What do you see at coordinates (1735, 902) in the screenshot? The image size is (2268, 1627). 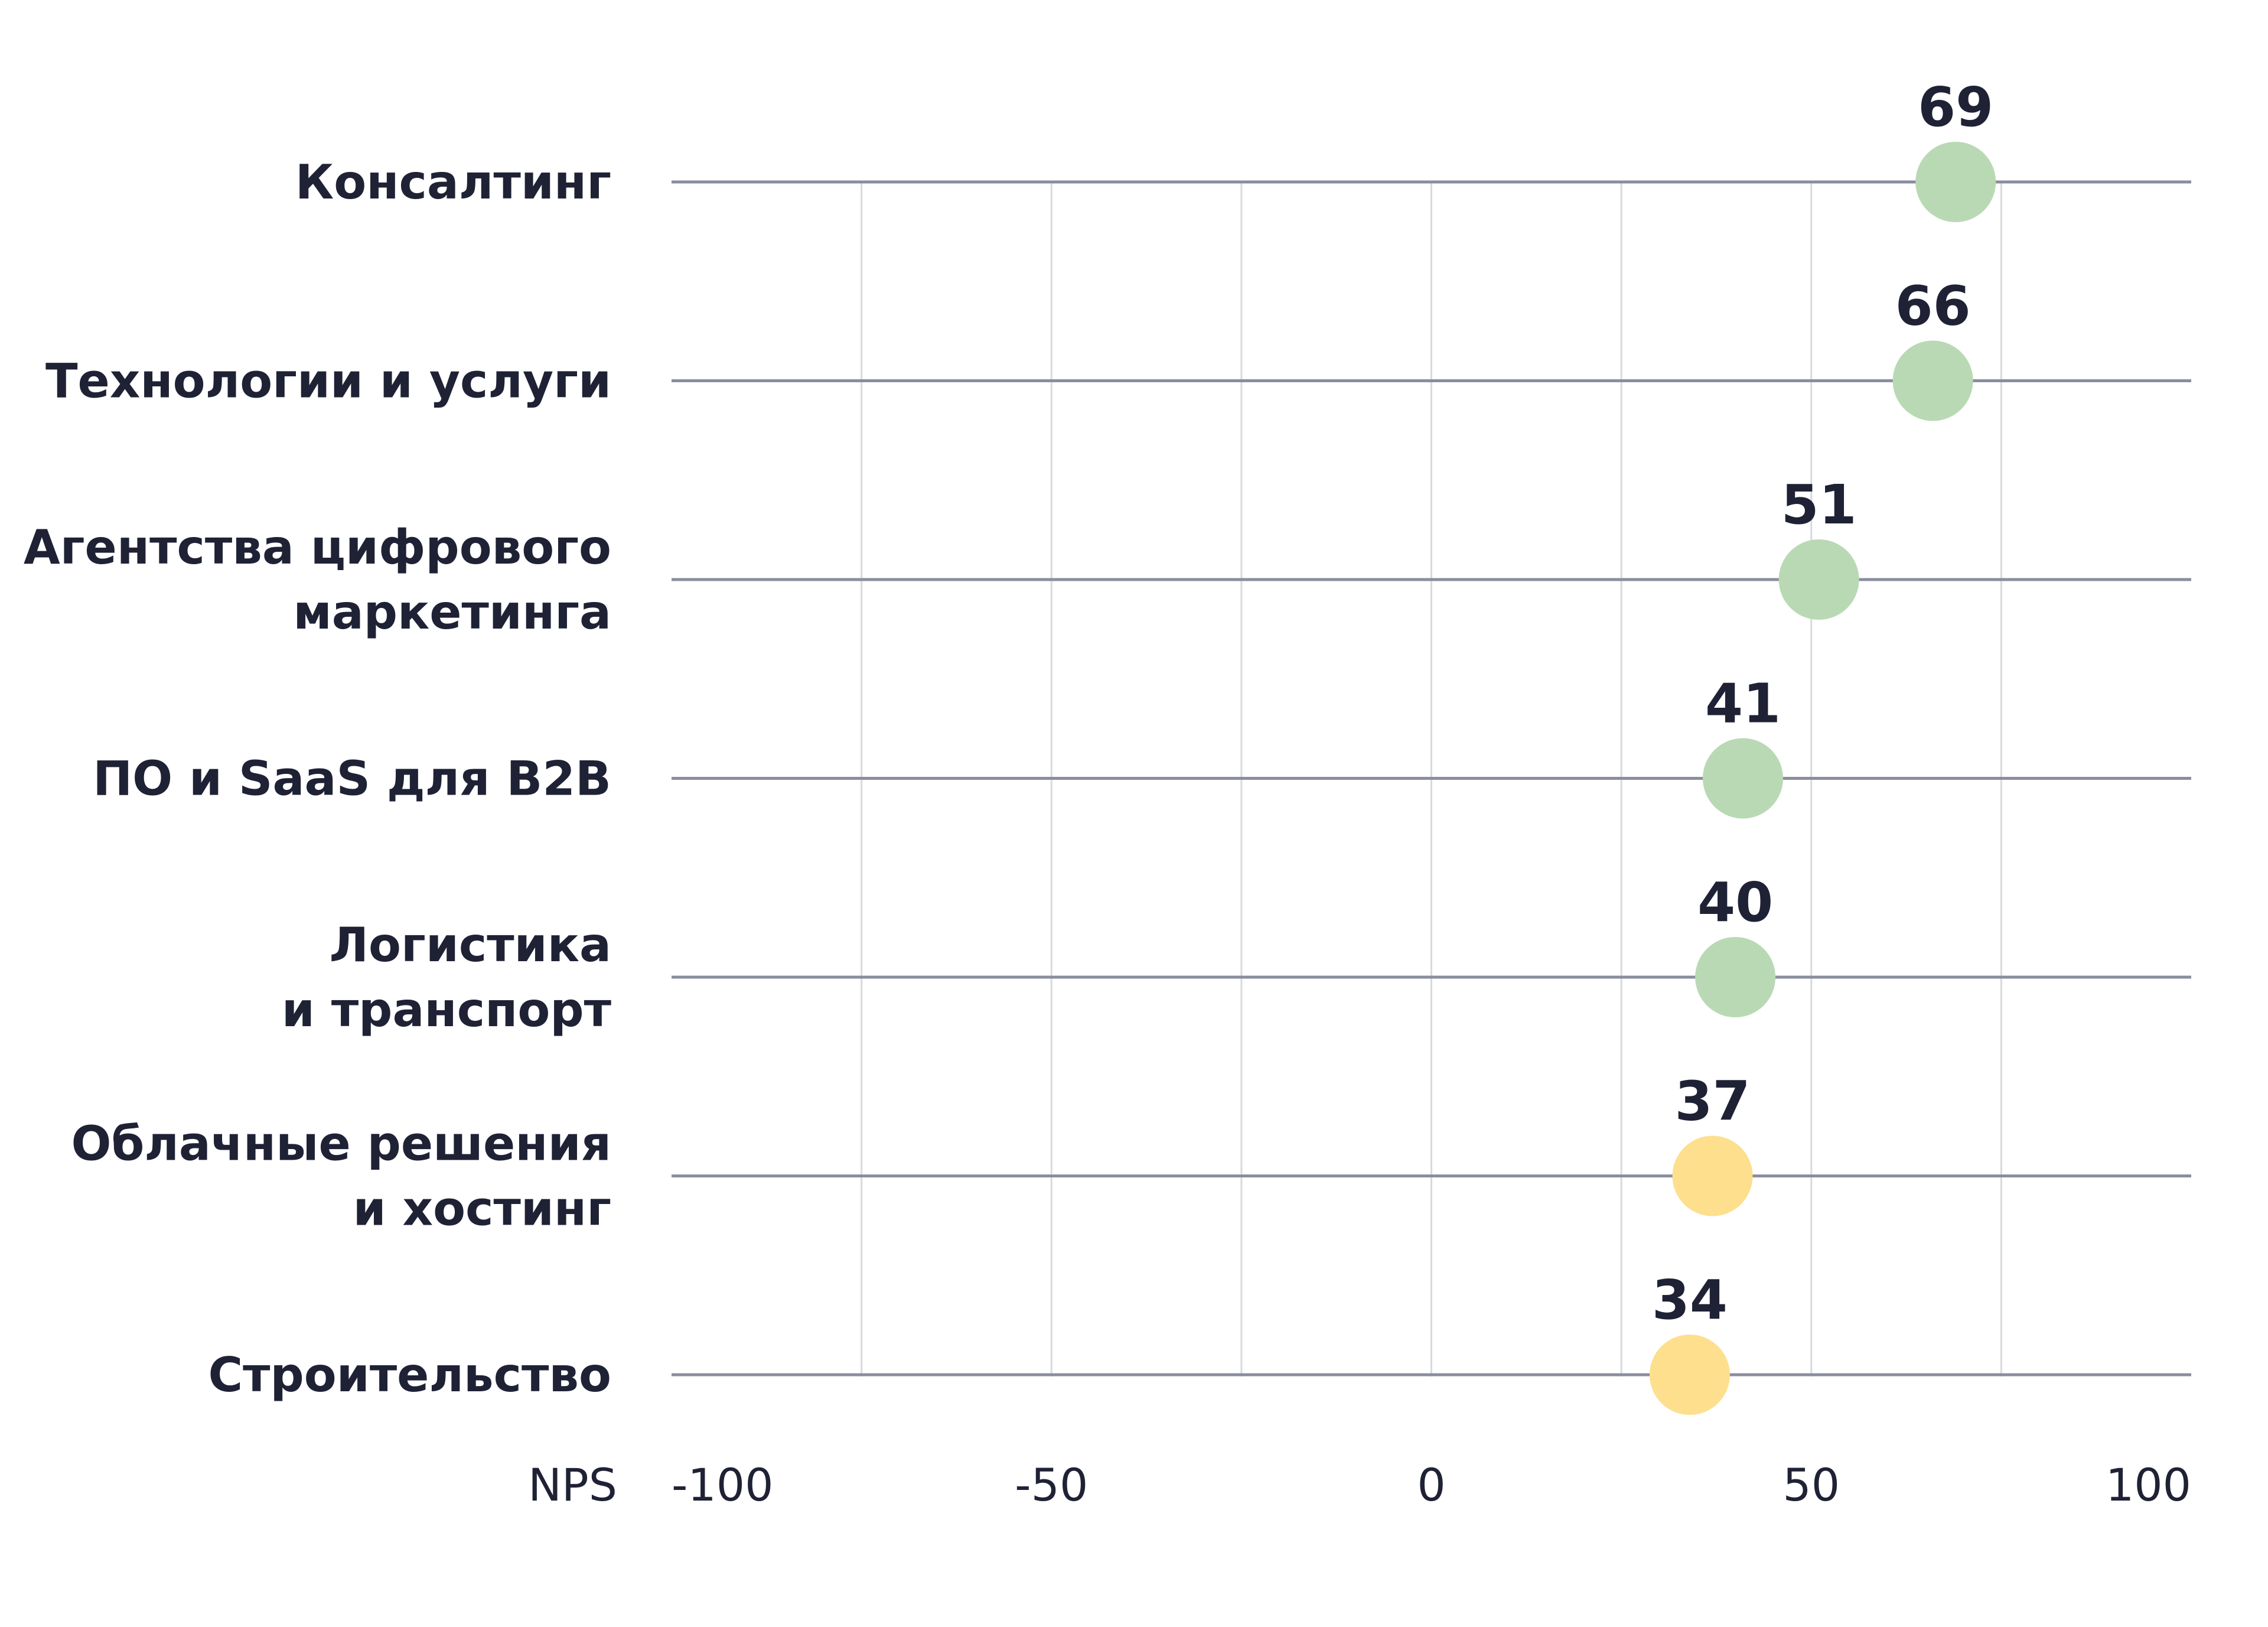 I see `value-label: 40` at bounding box center [1735, 902].